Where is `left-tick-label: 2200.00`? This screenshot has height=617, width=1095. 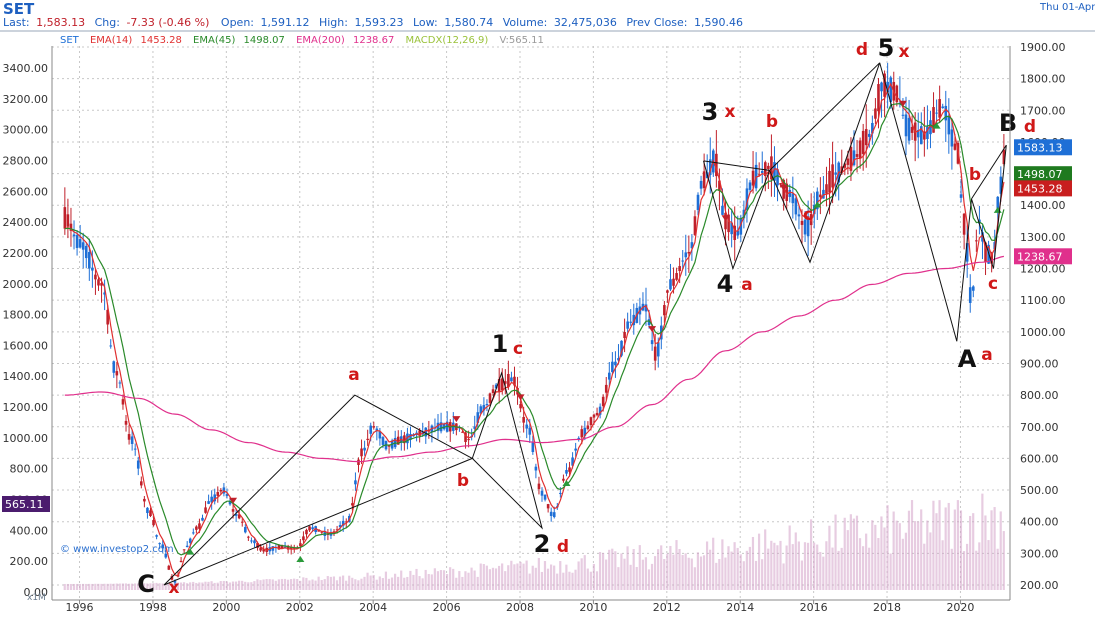 left-tick-label: 2200.00 is located at coordinates (26, 253).